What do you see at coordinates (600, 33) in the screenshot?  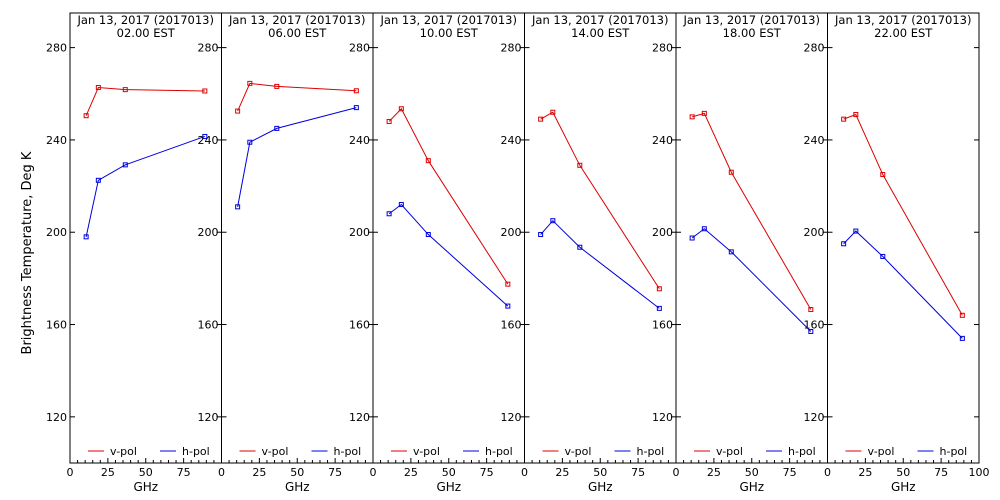 I see `panel-subtitle: 14.00 EST` at bounding box center [600, 33].